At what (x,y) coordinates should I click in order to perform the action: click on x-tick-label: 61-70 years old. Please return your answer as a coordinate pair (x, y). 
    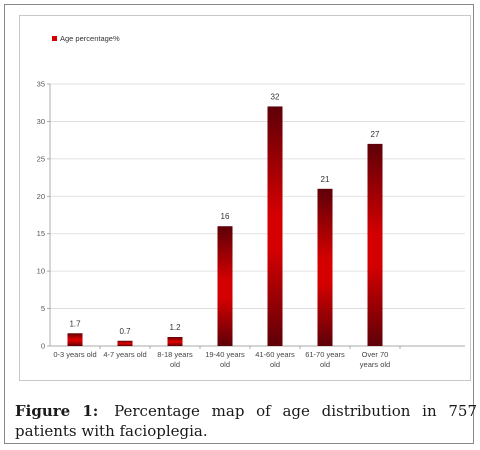
    Looking at the image, I should click on (325, 359).